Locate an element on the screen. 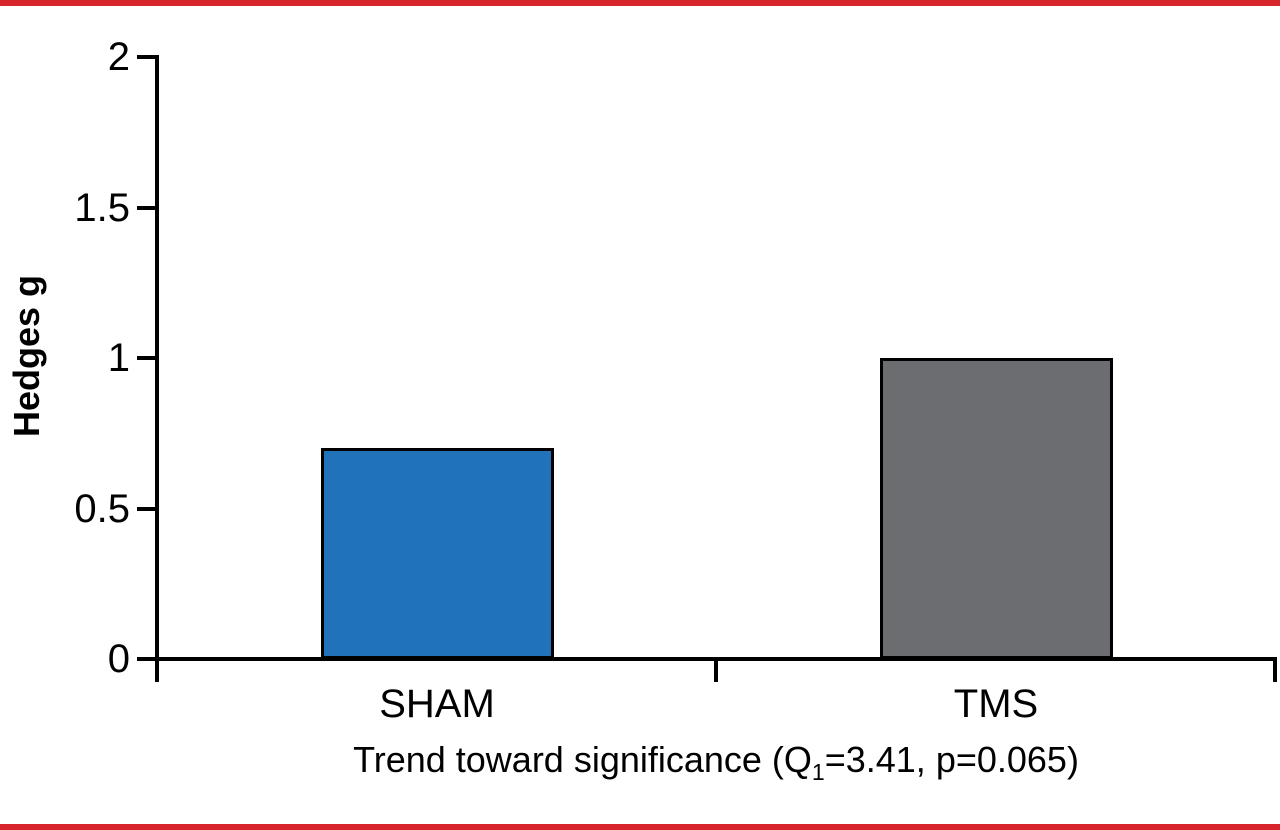 Image resolution: width=1280 pixels, height=830 pixels. top-border-line is located at coordinates (640, 3).